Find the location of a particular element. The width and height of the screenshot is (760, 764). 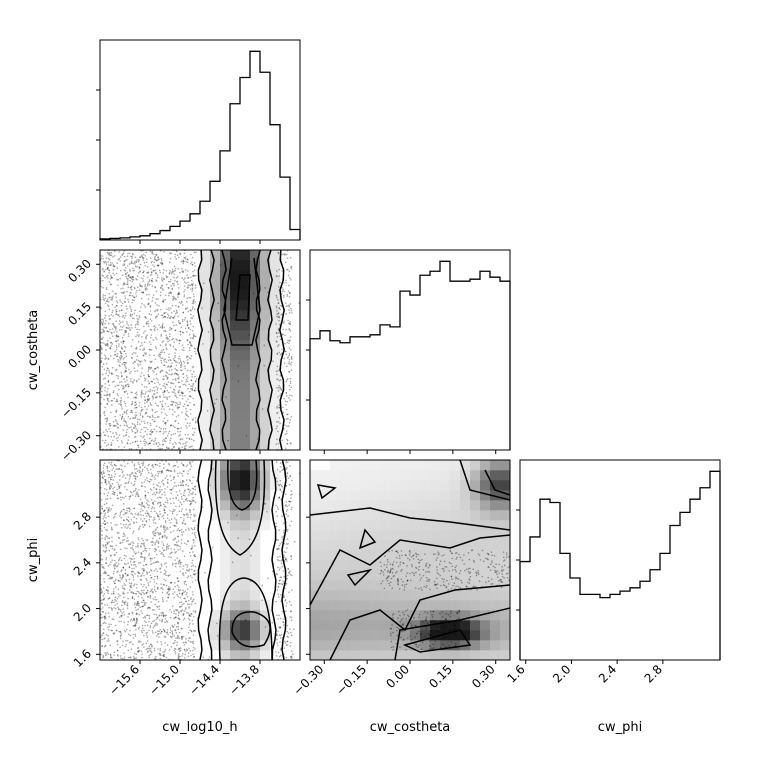

density-cw_log10_h-vs-cw_phi is located at coordinates (245, 560).